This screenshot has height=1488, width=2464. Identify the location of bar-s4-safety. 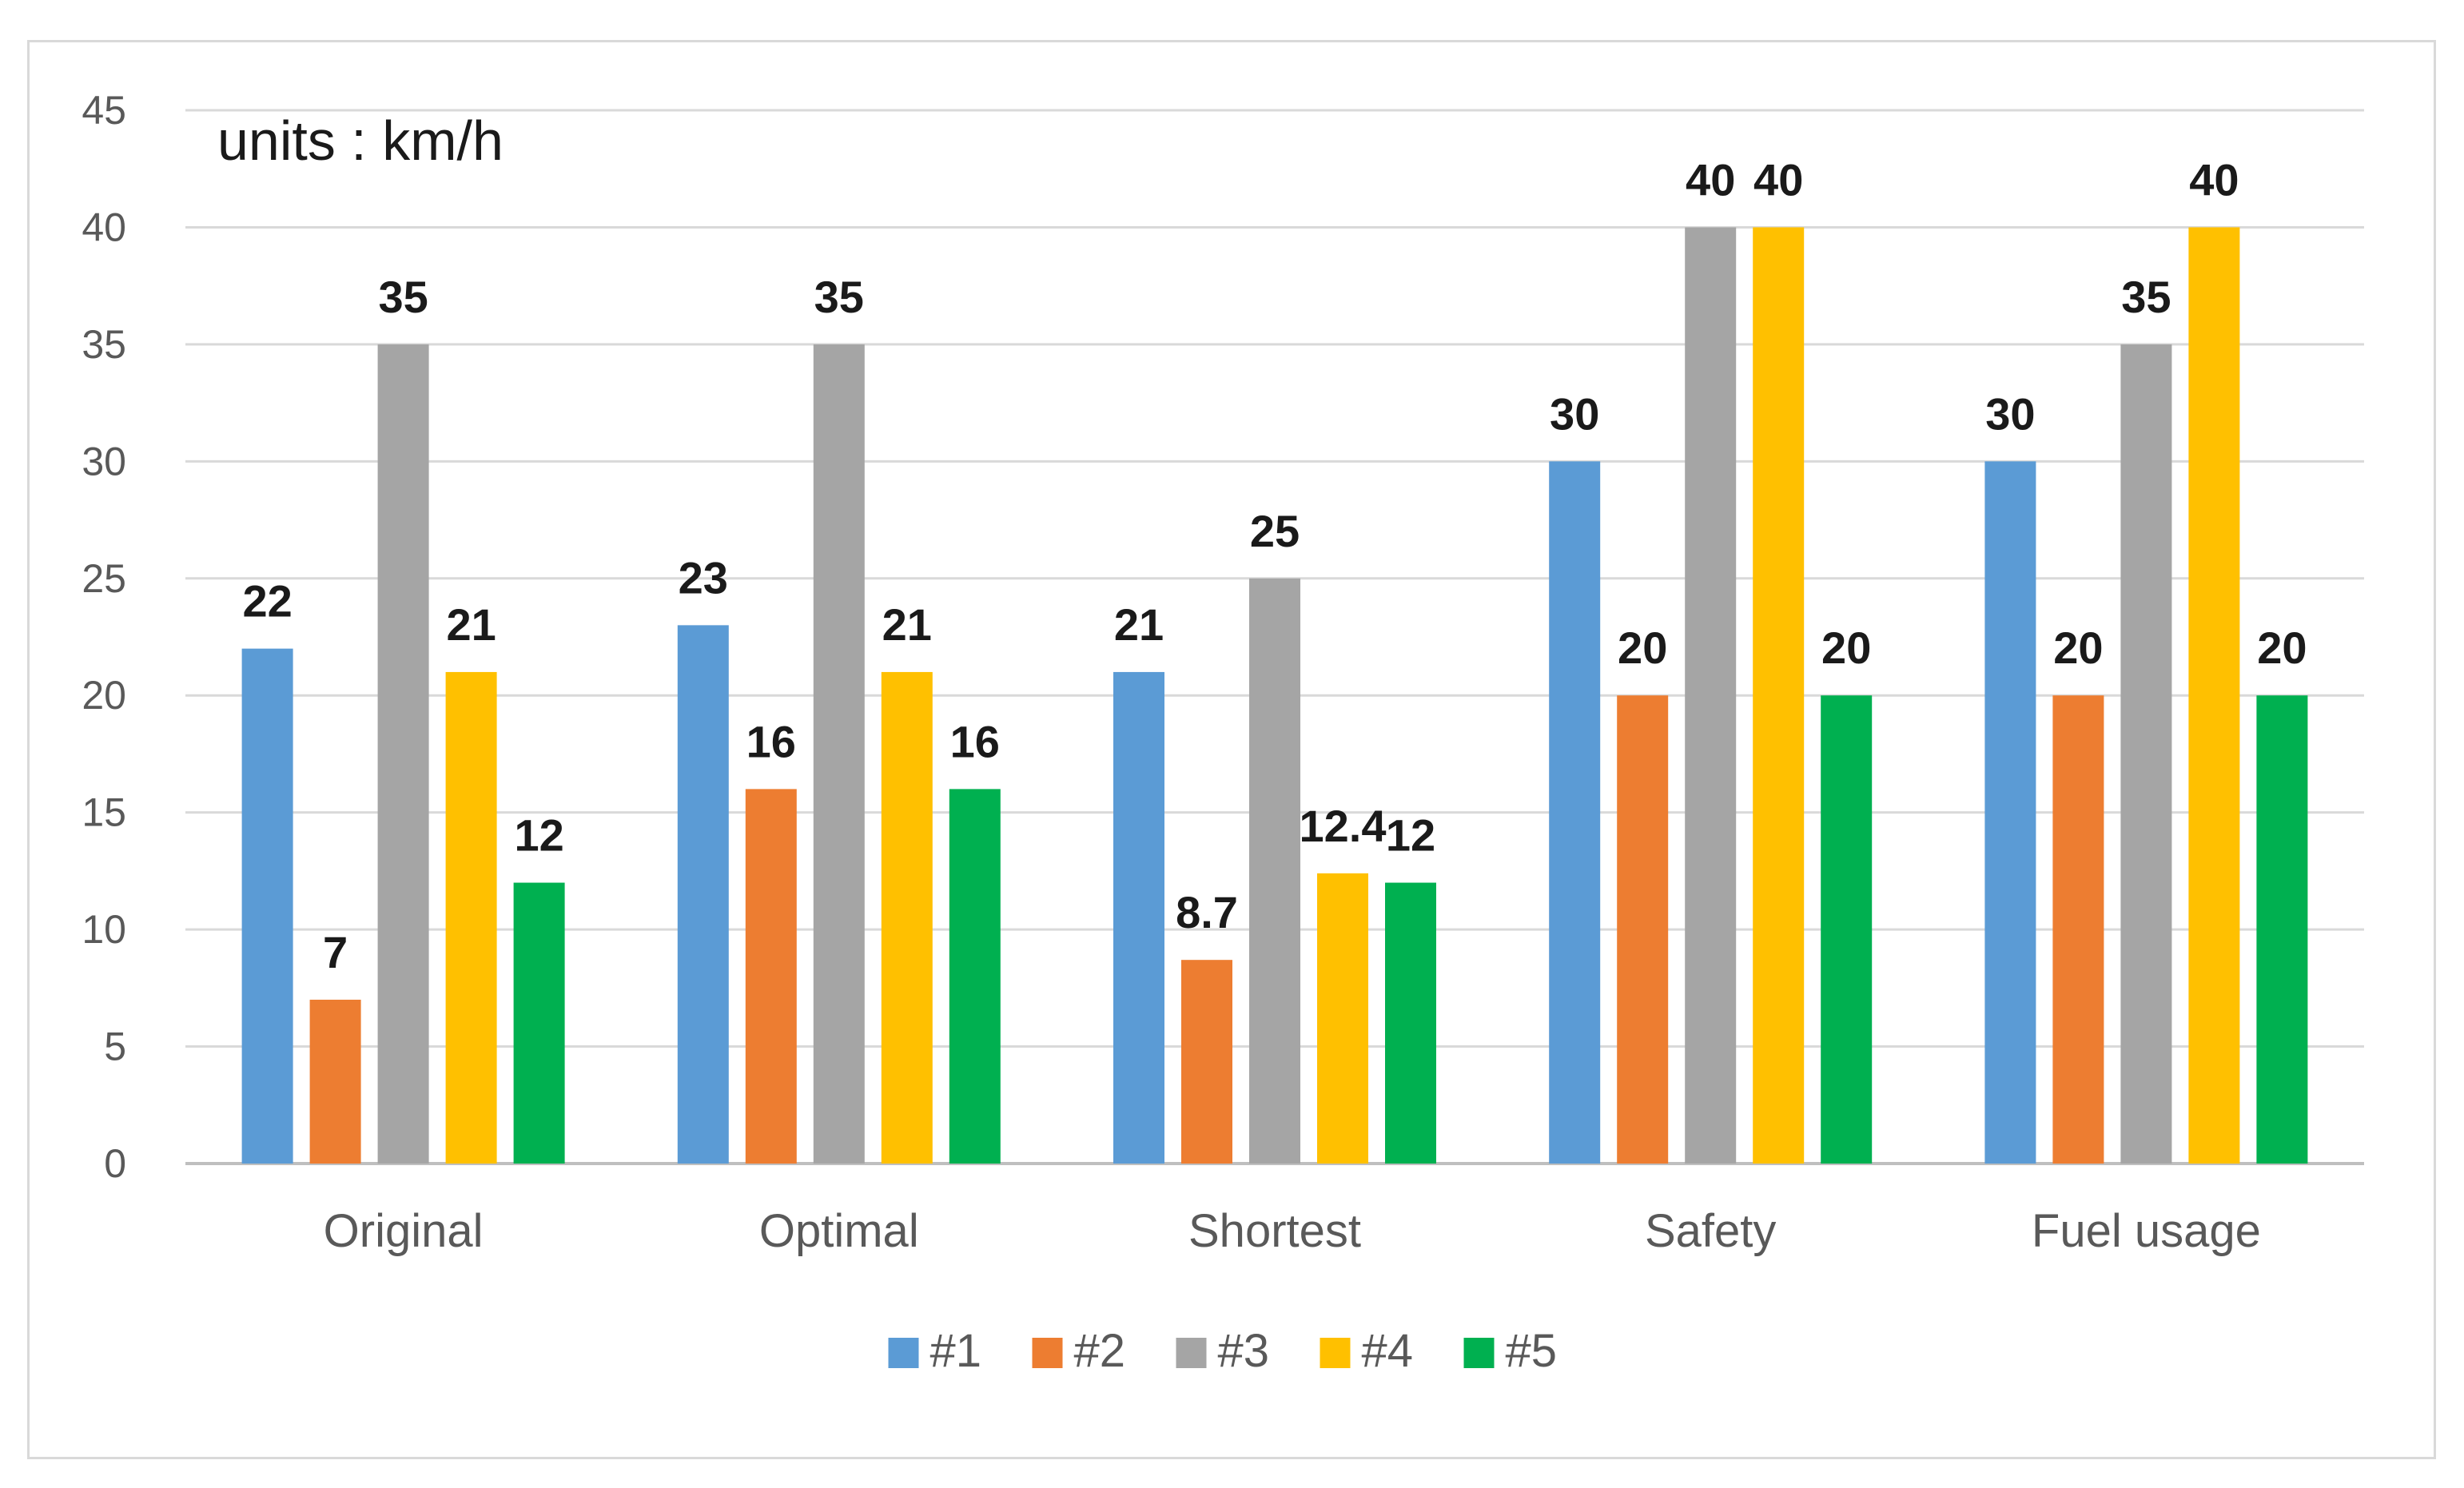
(1779, 696).